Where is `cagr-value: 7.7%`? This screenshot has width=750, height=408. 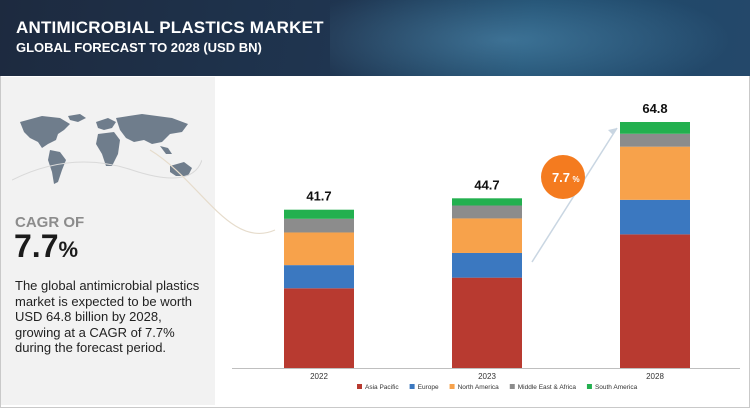 cagr-value: 7.7% is located at coordinates (46, 246).